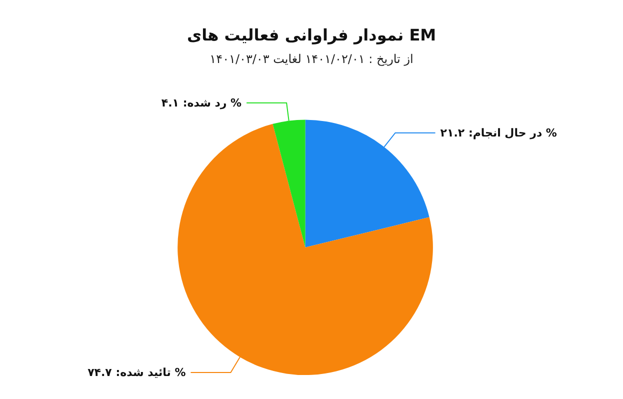 This screenshot has height=399, width=623. I want to click on slice-label: % در حال انجام: ۲۱.۲, so click(498, 133).